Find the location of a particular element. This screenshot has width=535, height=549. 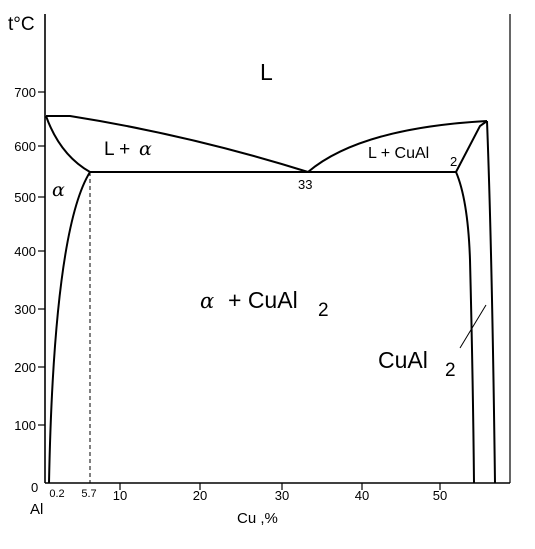

y-ticks is located at coordinates (41, 258).